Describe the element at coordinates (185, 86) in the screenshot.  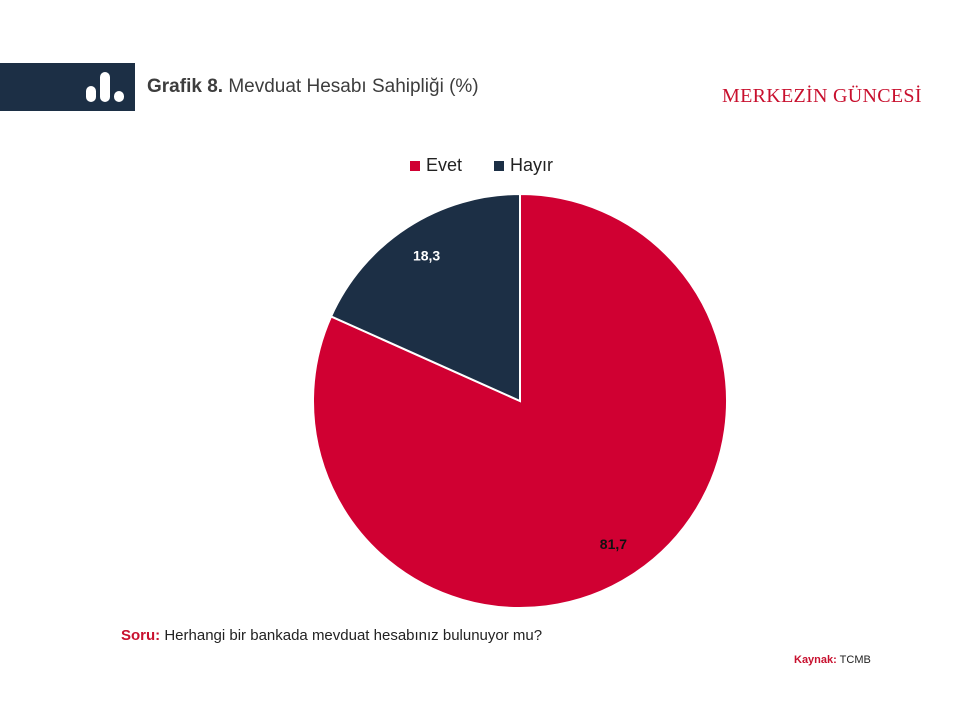
I see `chart-title-number: Grafik 8.` at that location.